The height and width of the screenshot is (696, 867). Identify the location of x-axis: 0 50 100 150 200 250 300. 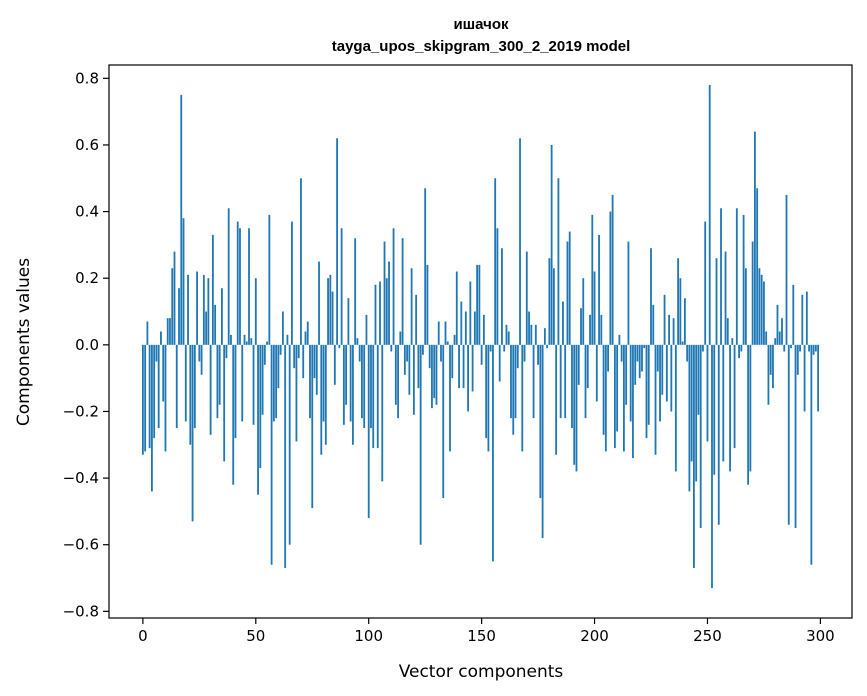
(486, 631).